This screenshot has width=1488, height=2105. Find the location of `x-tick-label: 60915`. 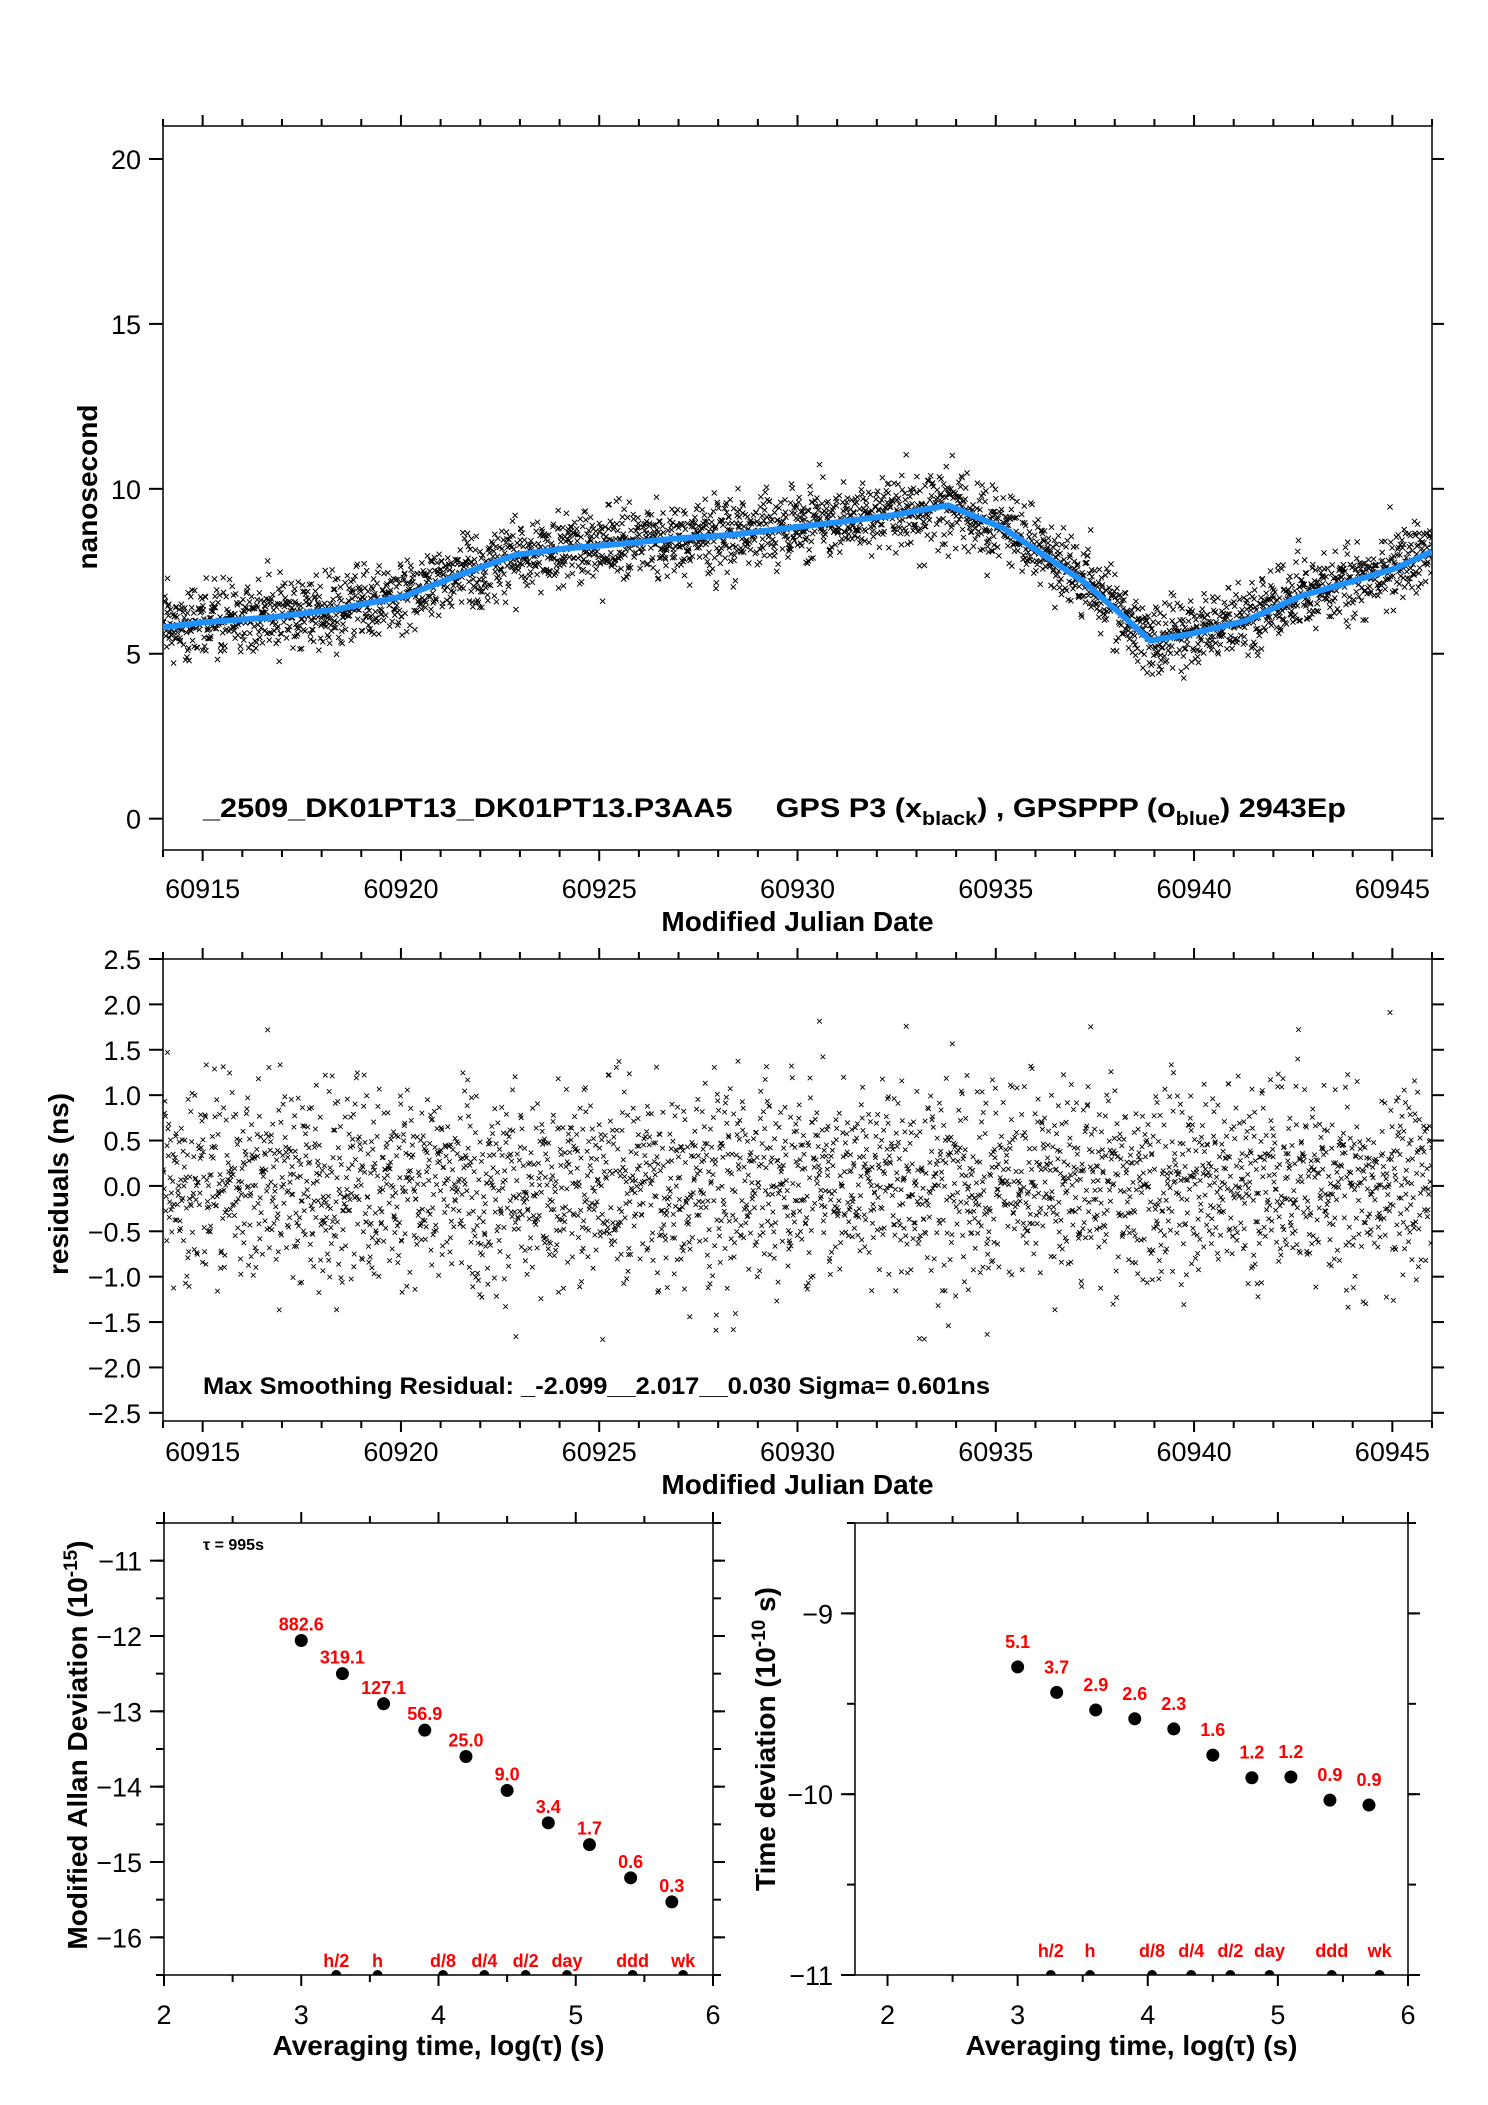

x-tick-label: 60915 is located at coordinates (202, 1452).